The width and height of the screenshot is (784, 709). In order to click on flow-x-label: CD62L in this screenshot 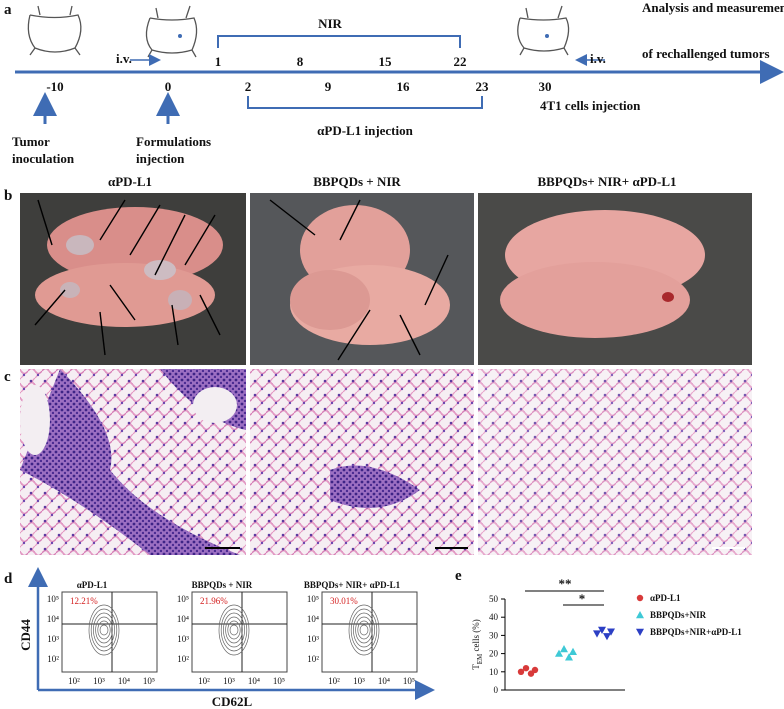, I will do `click(232, 701)`.